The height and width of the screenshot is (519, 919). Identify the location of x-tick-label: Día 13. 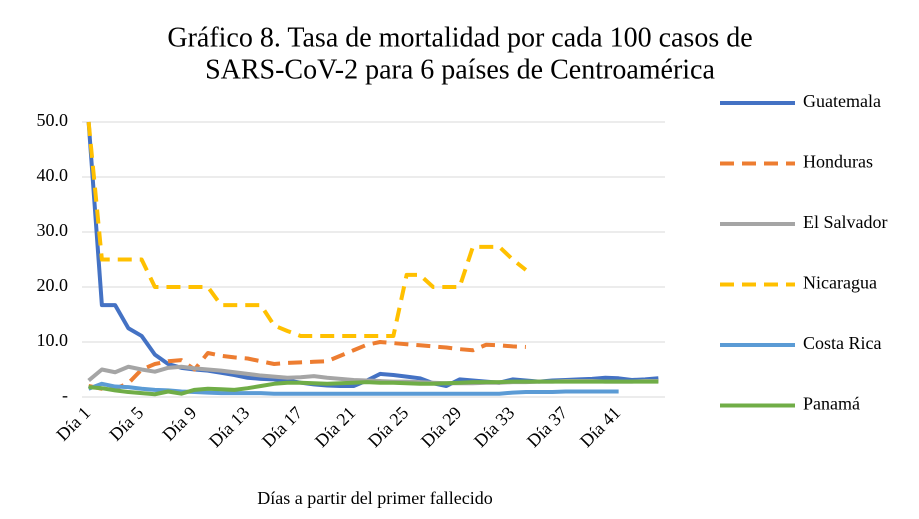
(229, 427).